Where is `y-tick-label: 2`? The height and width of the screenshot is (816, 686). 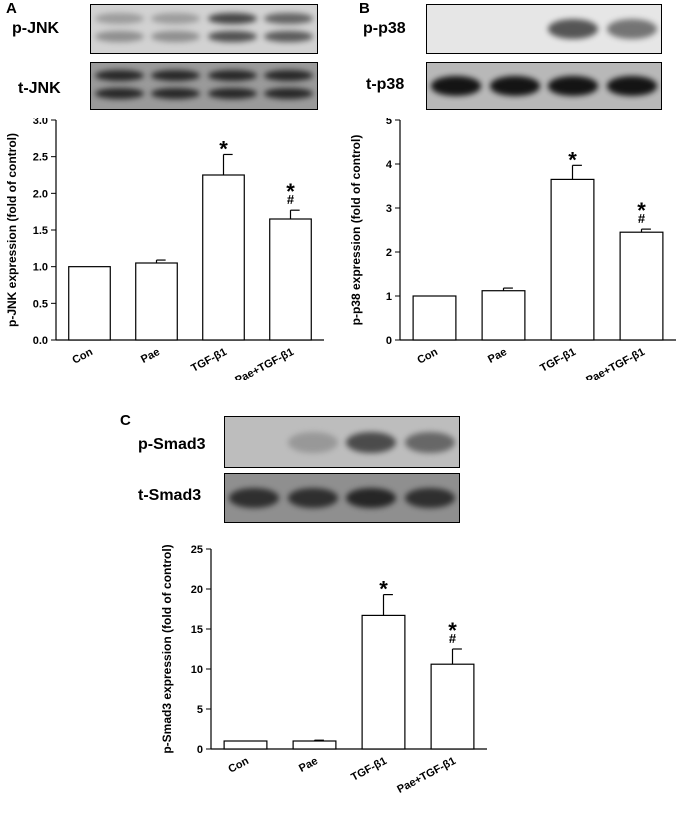 y-tick-label: 2 is located at coordinates (389, 253).